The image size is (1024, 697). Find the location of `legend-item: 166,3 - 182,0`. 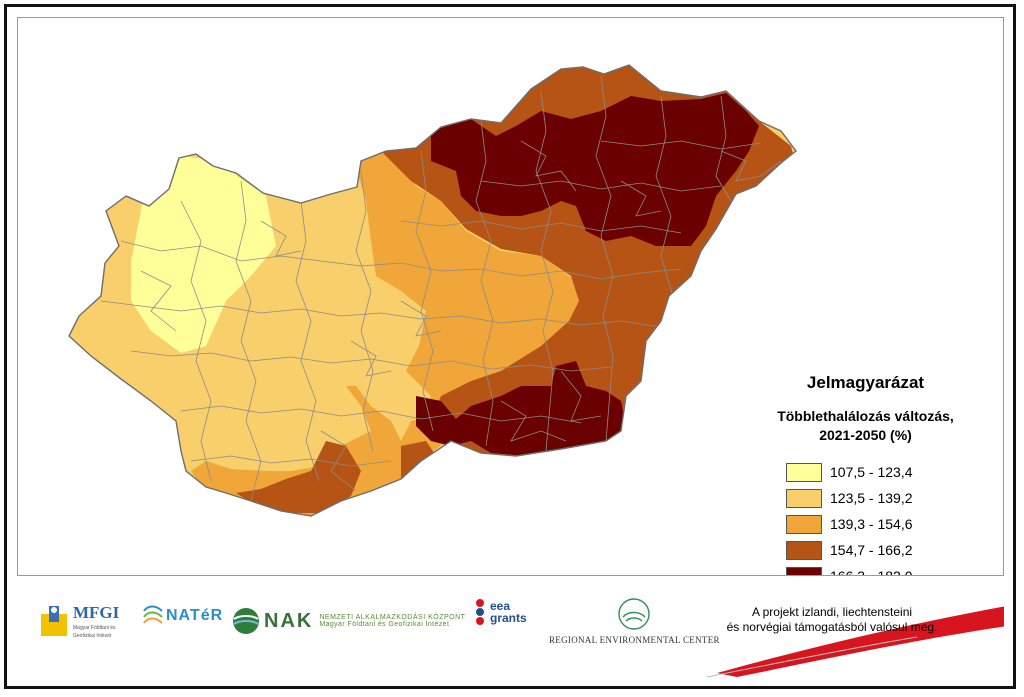

legend-item: 166,3 - 182,0 is located at coordinates (879, 569).